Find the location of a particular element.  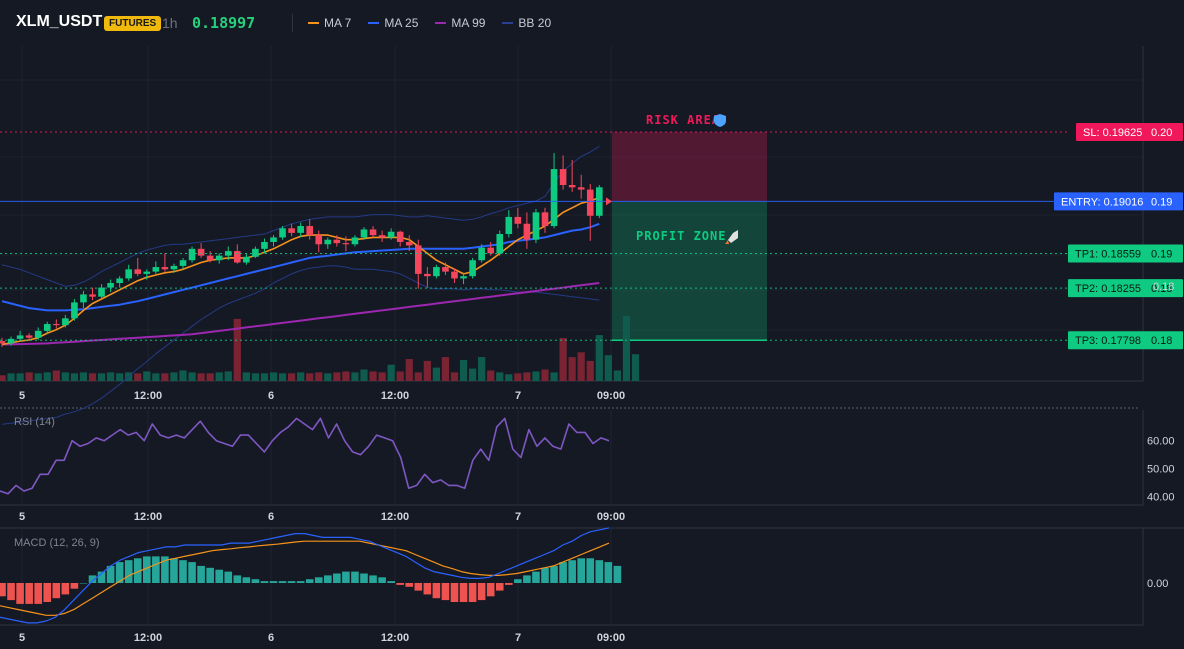

sl-label-box is located at coordinates (1129, 132).